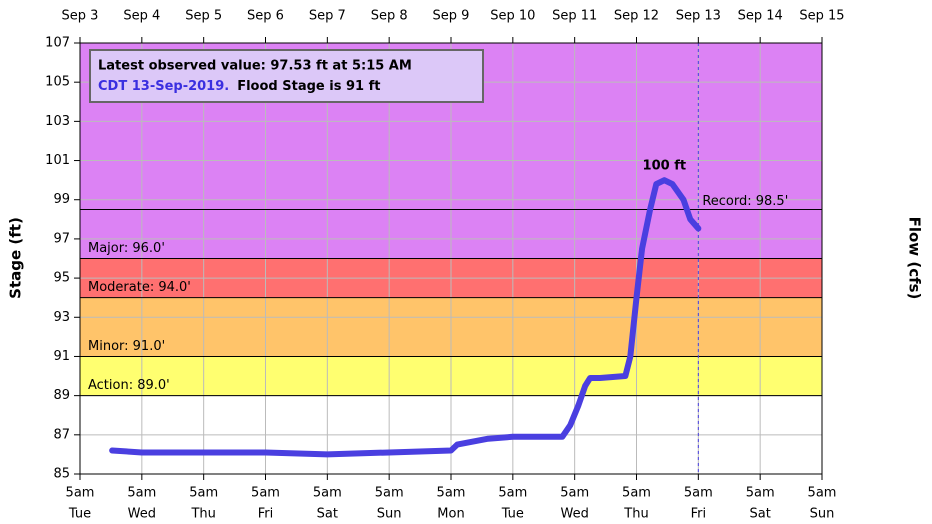 The height and width of the screenshot is (524, 932). I want to click on top-date-label: Sep 8, so click(389, 16).